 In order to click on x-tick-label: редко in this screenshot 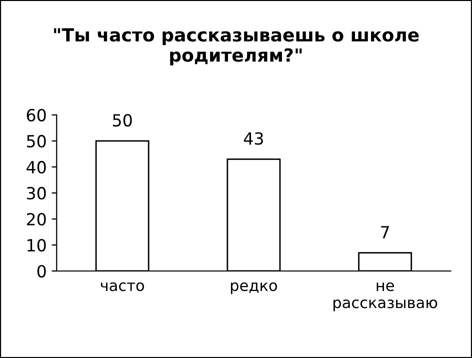, I will do `click(253, 288)`.